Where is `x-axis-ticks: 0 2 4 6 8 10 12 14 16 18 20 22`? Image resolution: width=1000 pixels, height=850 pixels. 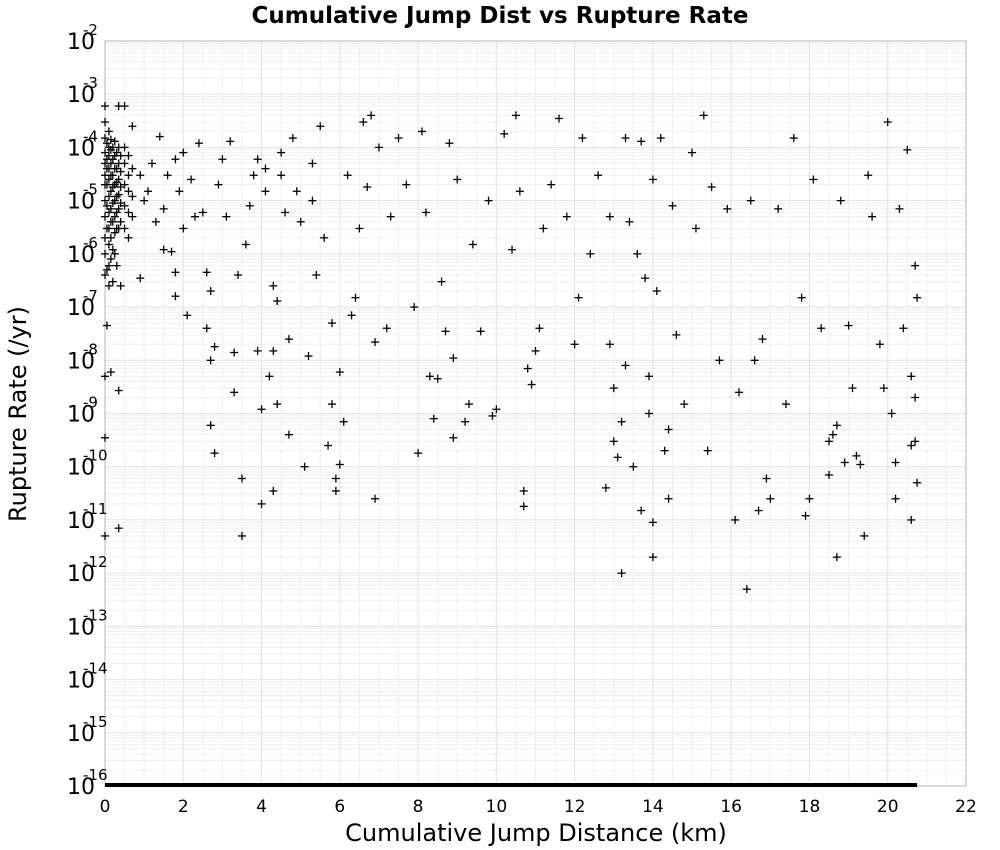 x-axis-ticks: 0 2 4 6 8 10 12 14 16 18 20 22 is located at coordinates (538, 807).